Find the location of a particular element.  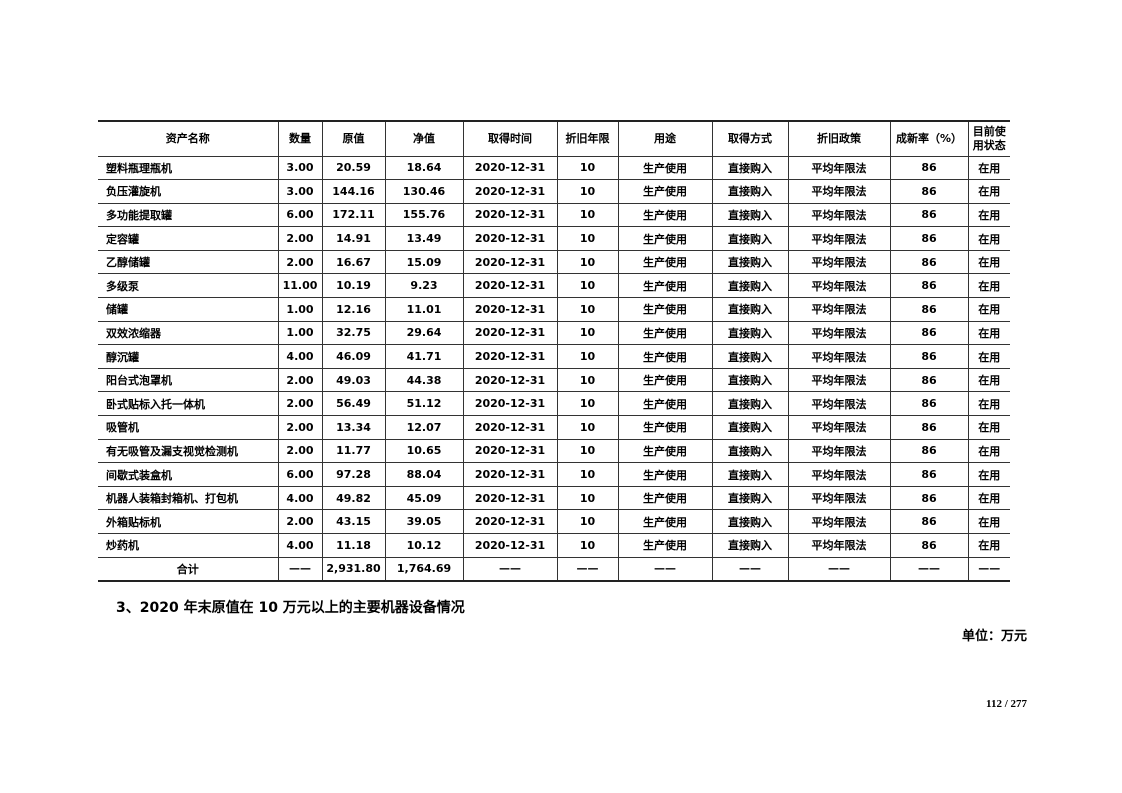

table-cell: 11.77 is located at coordinates (353, 451).